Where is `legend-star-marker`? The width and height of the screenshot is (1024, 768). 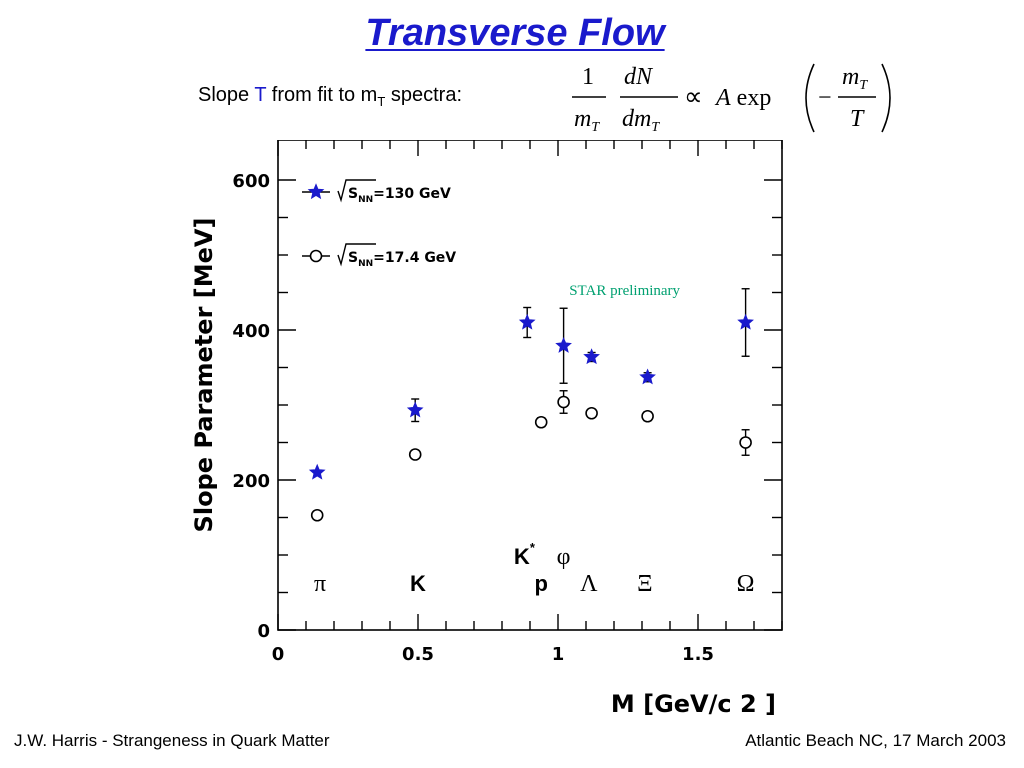
legend-star-marker is located at coordinates (316, 191).